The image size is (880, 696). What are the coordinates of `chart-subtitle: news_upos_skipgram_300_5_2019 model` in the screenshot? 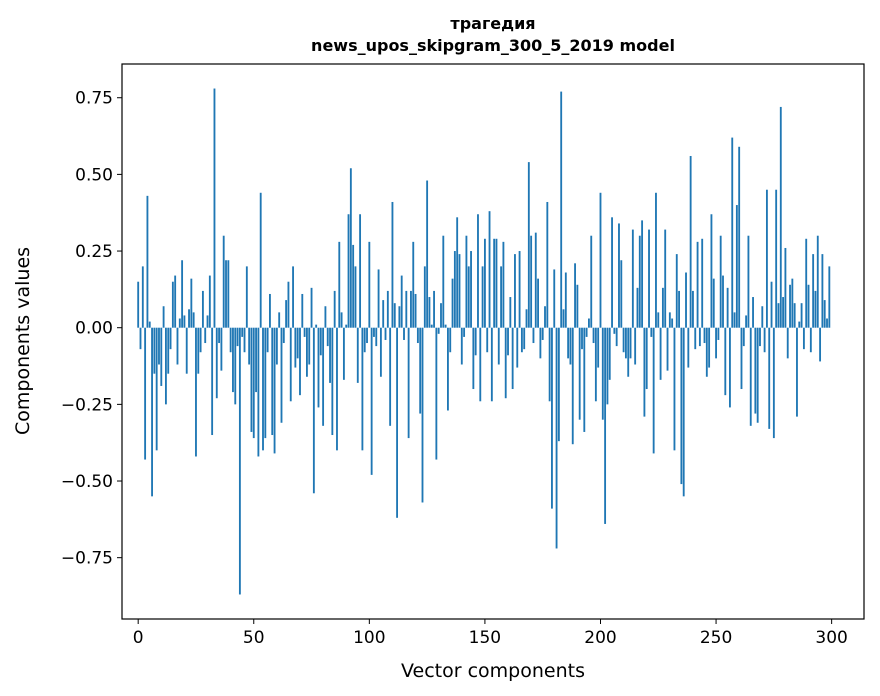 It's located at (493, 45).